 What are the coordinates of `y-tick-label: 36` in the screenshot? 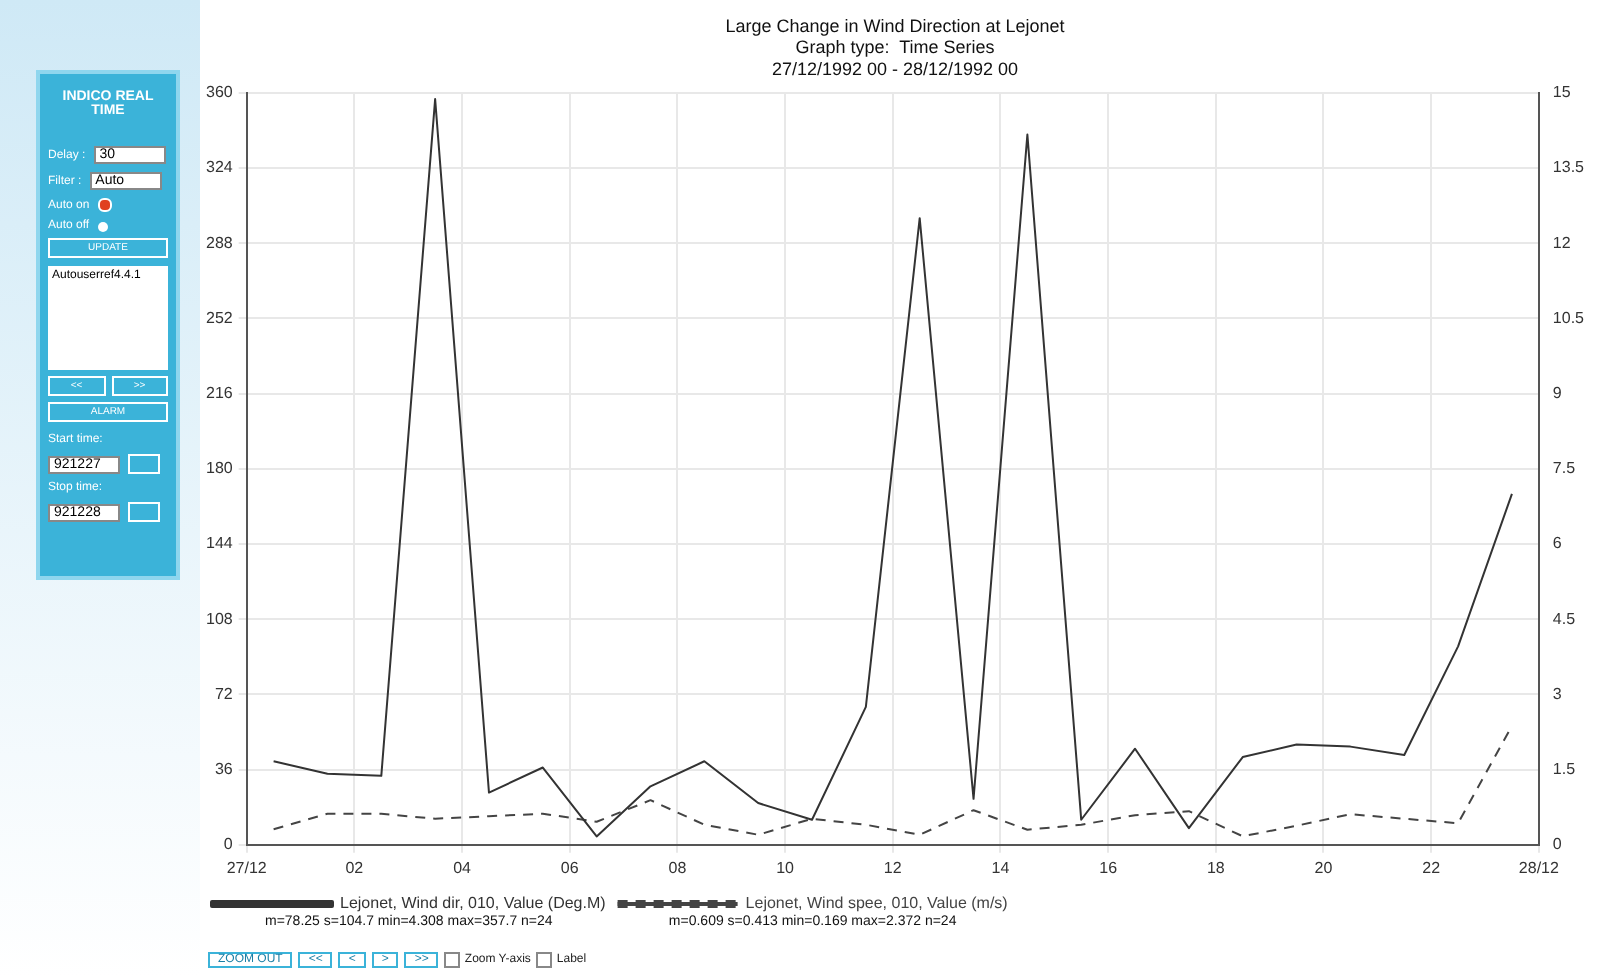 It's located at (224, 769).